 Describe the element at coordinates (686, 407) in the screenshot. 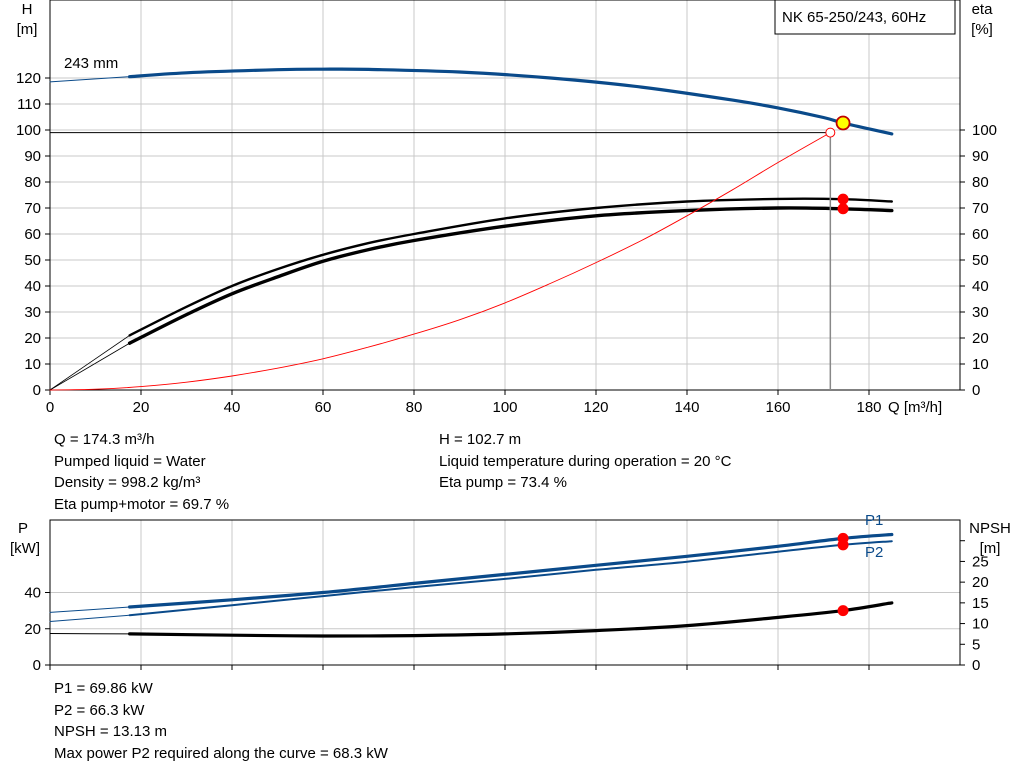

I see `top-x-tick-label: 140` at that location.